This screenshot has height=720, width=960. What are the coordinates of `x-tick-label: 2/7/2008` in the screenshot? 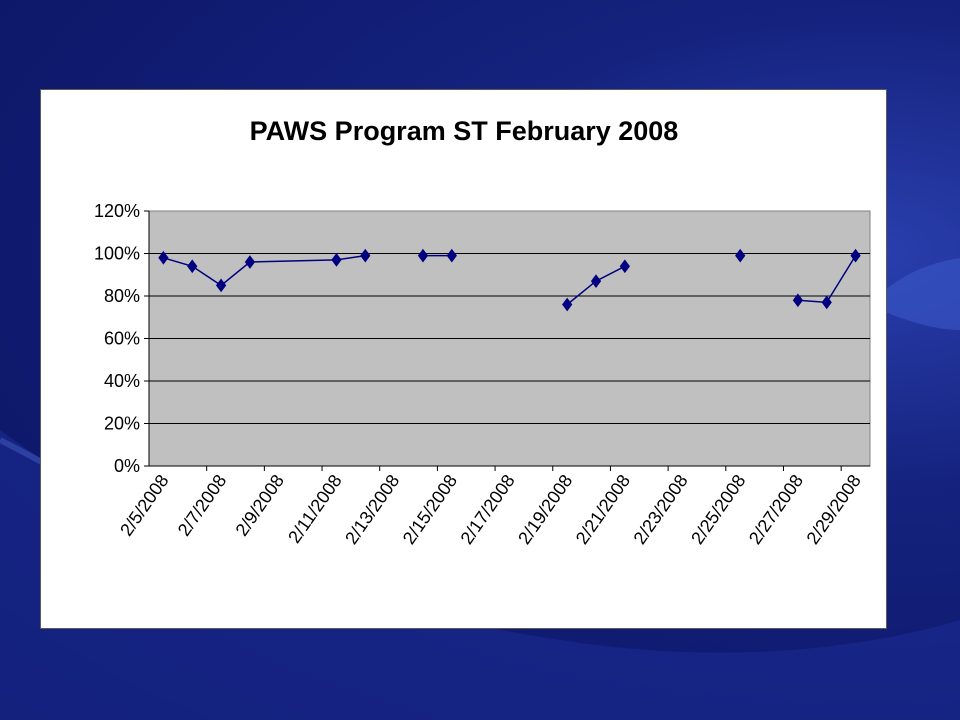 It's located at (202, 505).